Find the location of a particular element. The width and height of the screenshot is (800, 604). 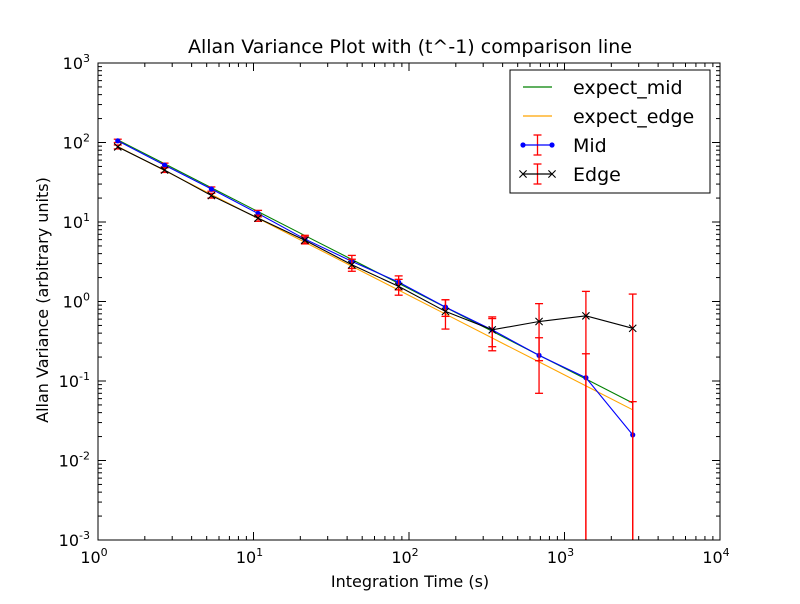

y-tick-label: 10⁰ is located at coordinates (76, 301).